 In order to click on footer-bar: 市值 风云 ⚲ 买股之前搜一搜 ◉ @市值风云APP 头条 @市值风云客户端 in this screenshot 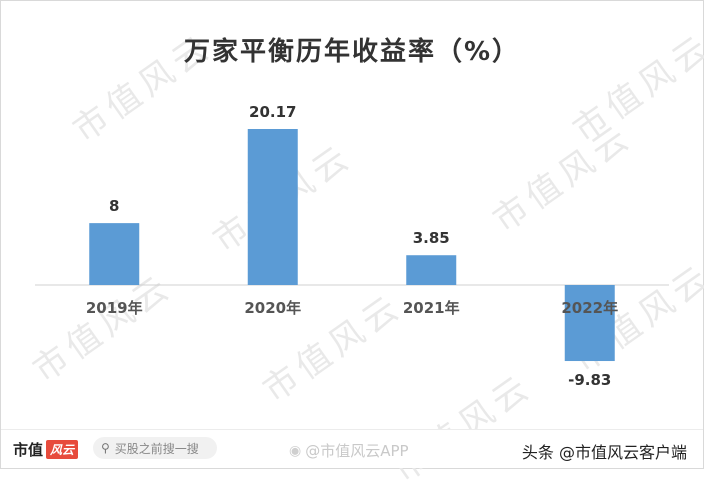, I will do `click(352, 448)`.